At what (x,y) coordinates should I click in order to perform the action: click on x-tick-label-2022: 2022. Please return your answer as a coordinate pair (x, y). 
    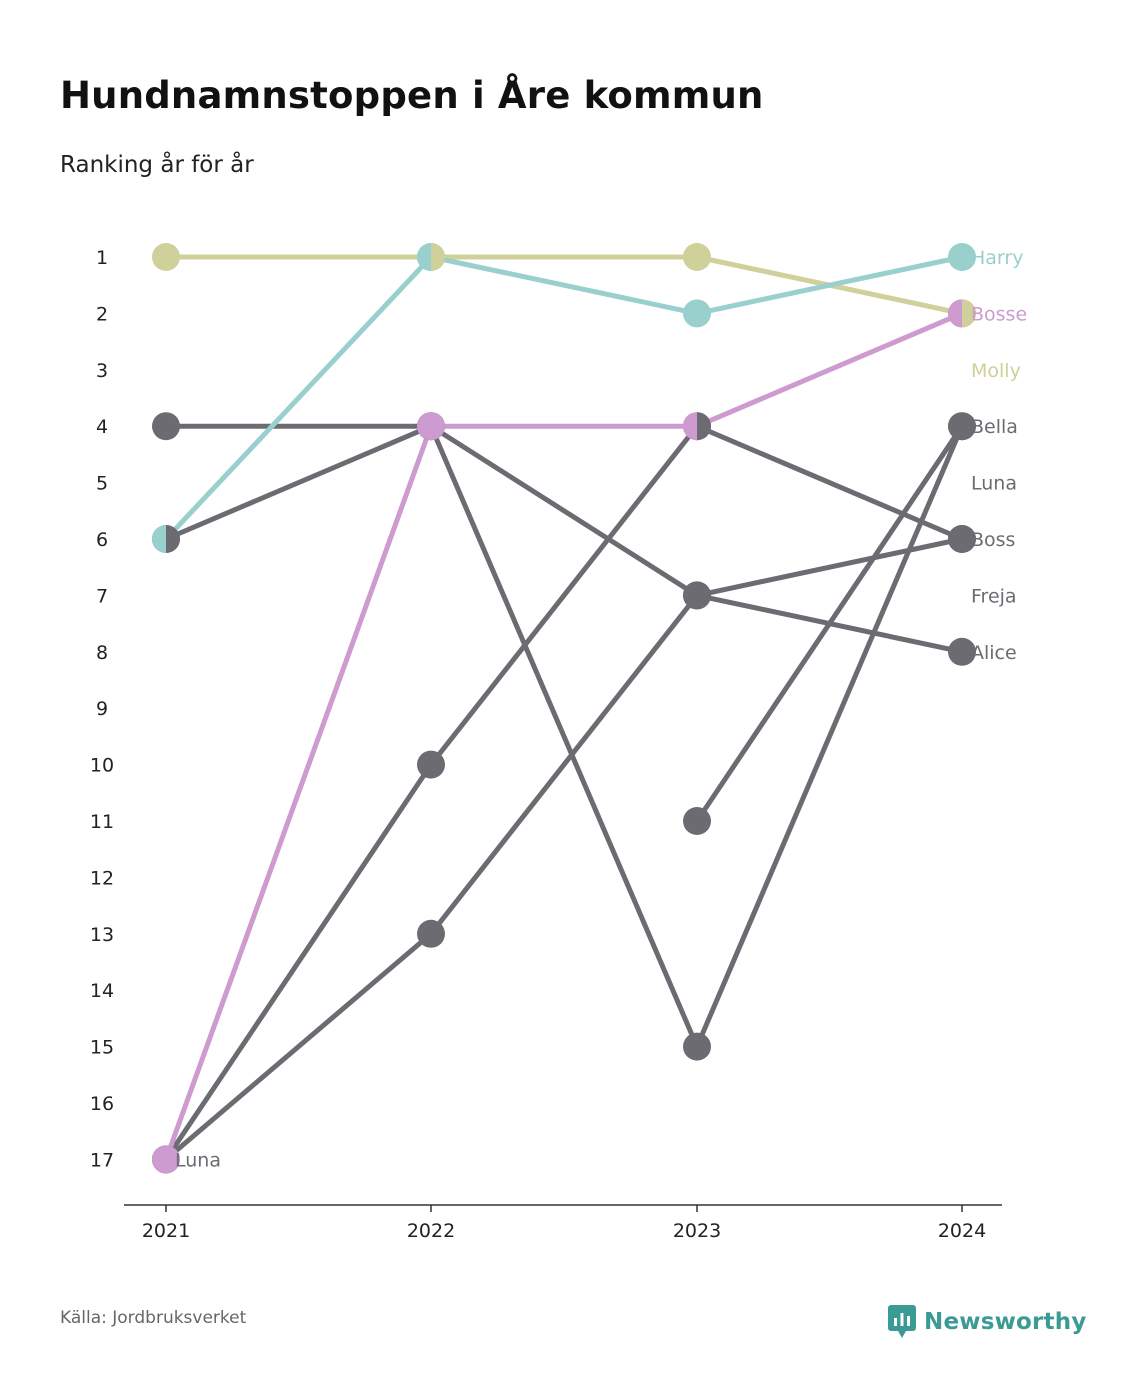
    Looking at the image, I should click on (431, 1231).